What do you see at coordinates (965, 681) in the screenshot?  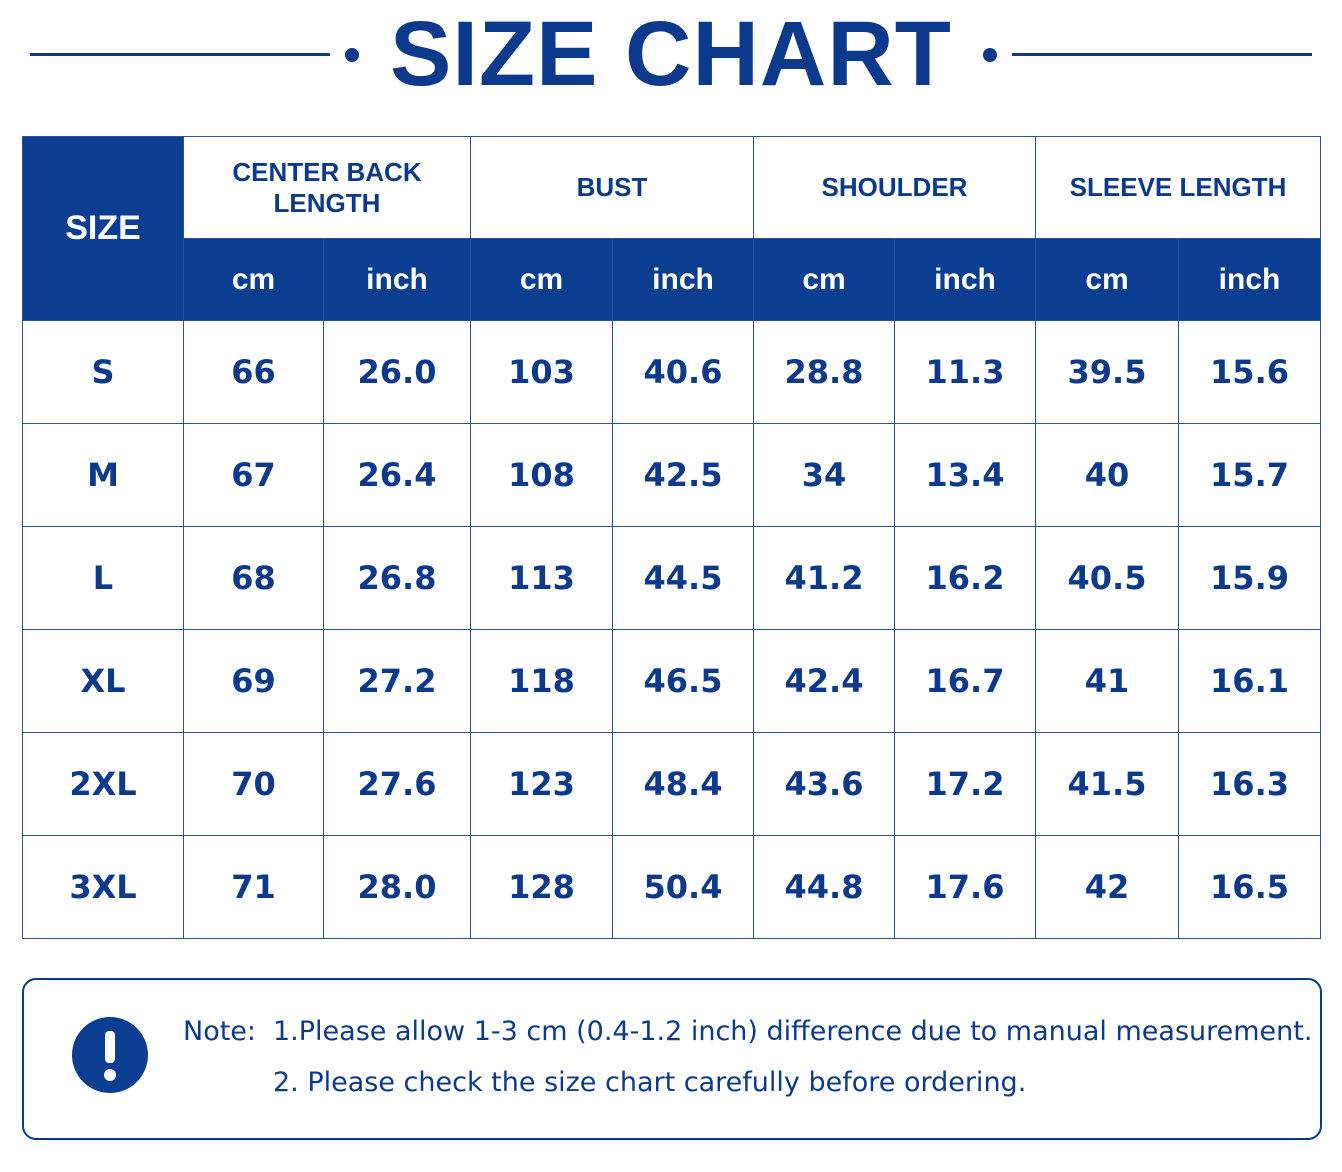 I see `value-cell: 16.7` at bounding box center [965, 681].